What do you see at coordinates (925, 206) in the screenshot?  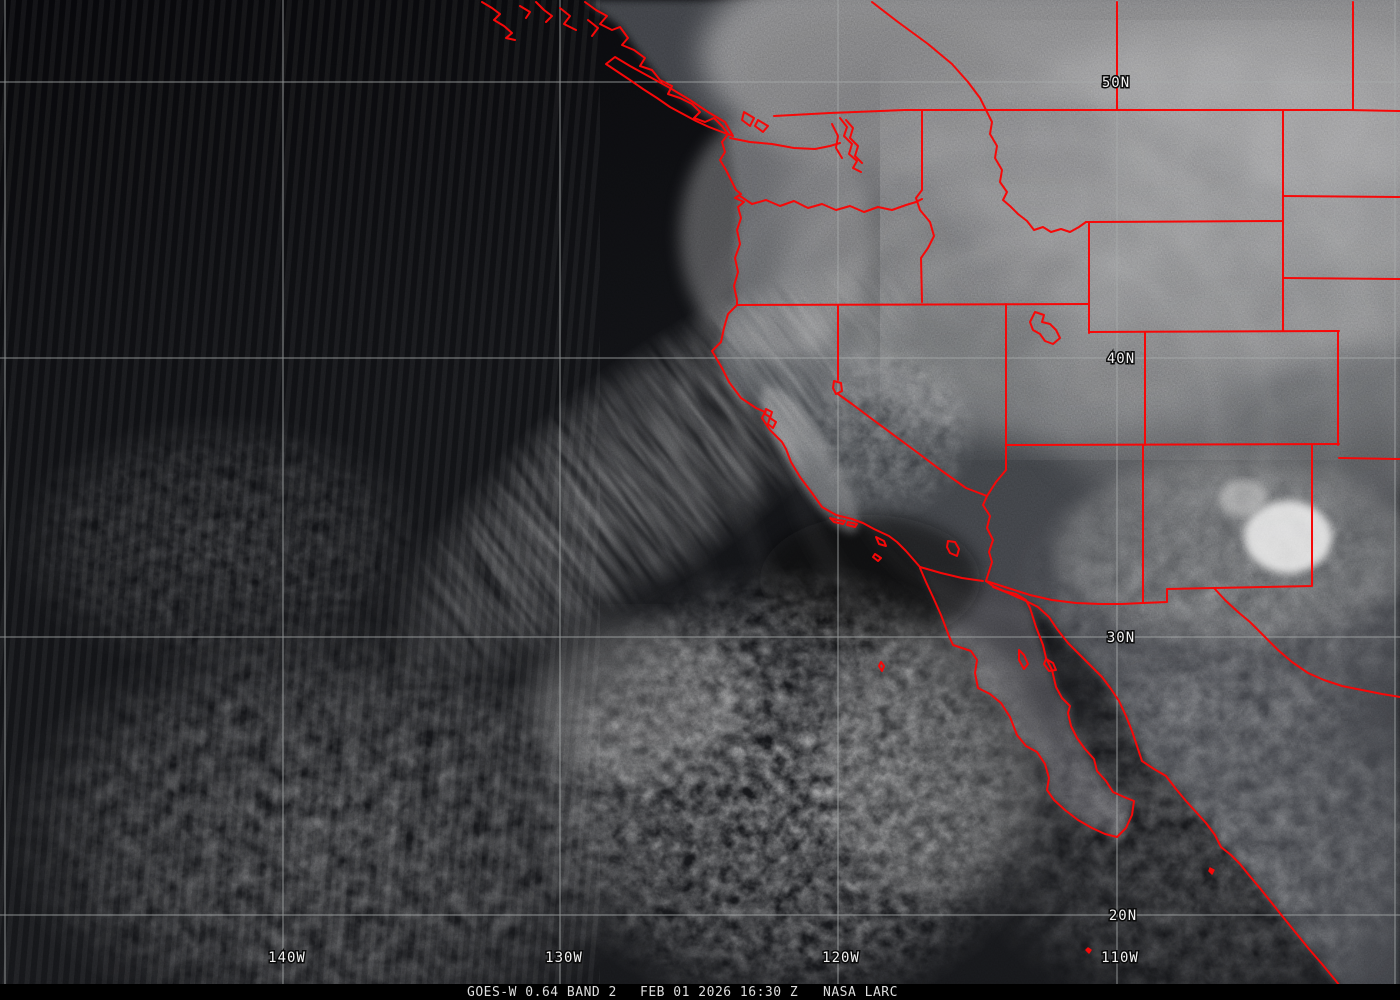 I see `washington-idaho-border` at bounding box center [925, 206].